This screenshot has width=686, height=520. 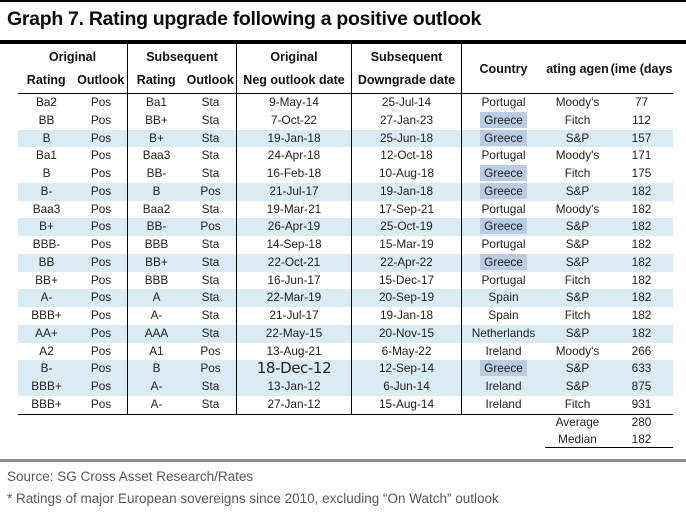 What do you see at coordinates (294, 103) in the screenshot?
I see `cell-neg-outlook-date: 9-May-14` at bounding box center [294, 103].